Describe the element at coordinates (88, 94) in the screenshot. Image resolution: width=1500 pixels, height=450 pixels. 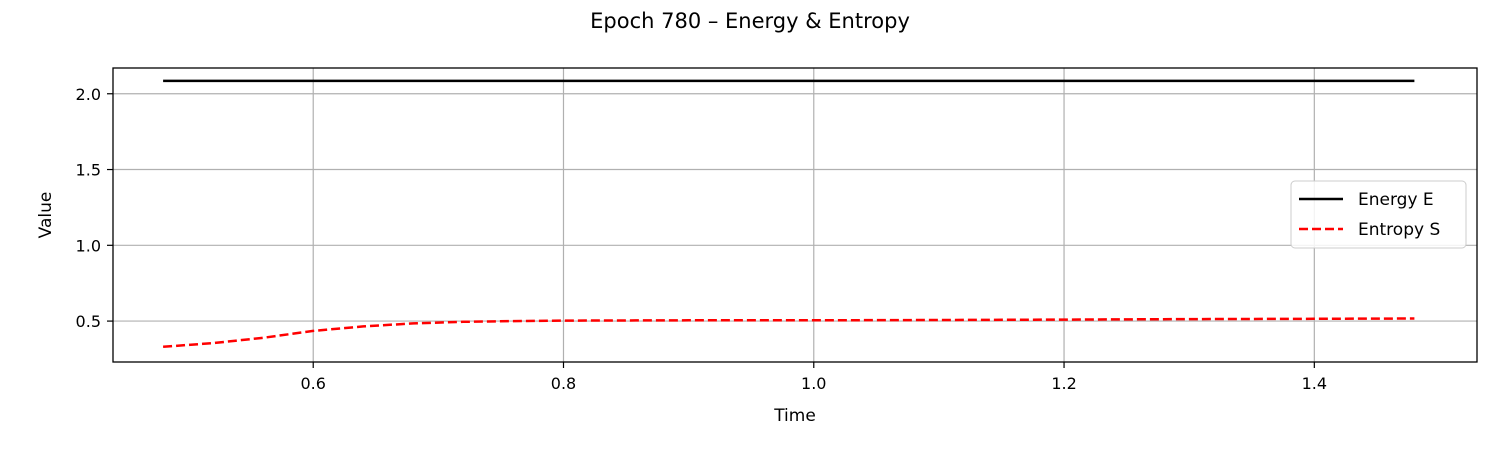
I see `y-tick-label: 2.0` at that location.